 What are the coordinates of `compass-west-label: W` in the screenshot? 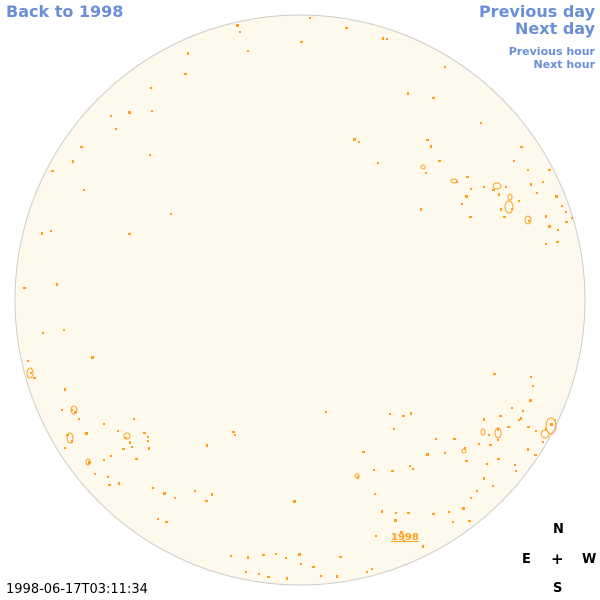 It's located at (589, 559).